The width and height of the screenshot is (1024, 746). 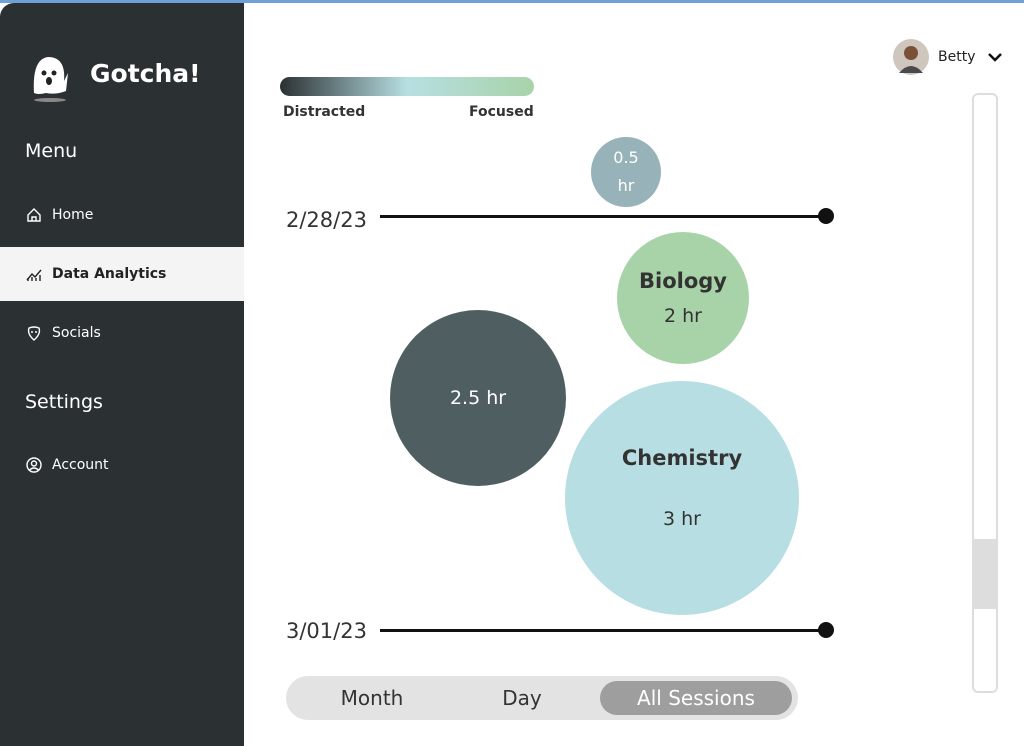 What do you see at coordinates (682, 519) in the screenshot?
I see `duration: 3 hr` at bounding box center [682, 519].